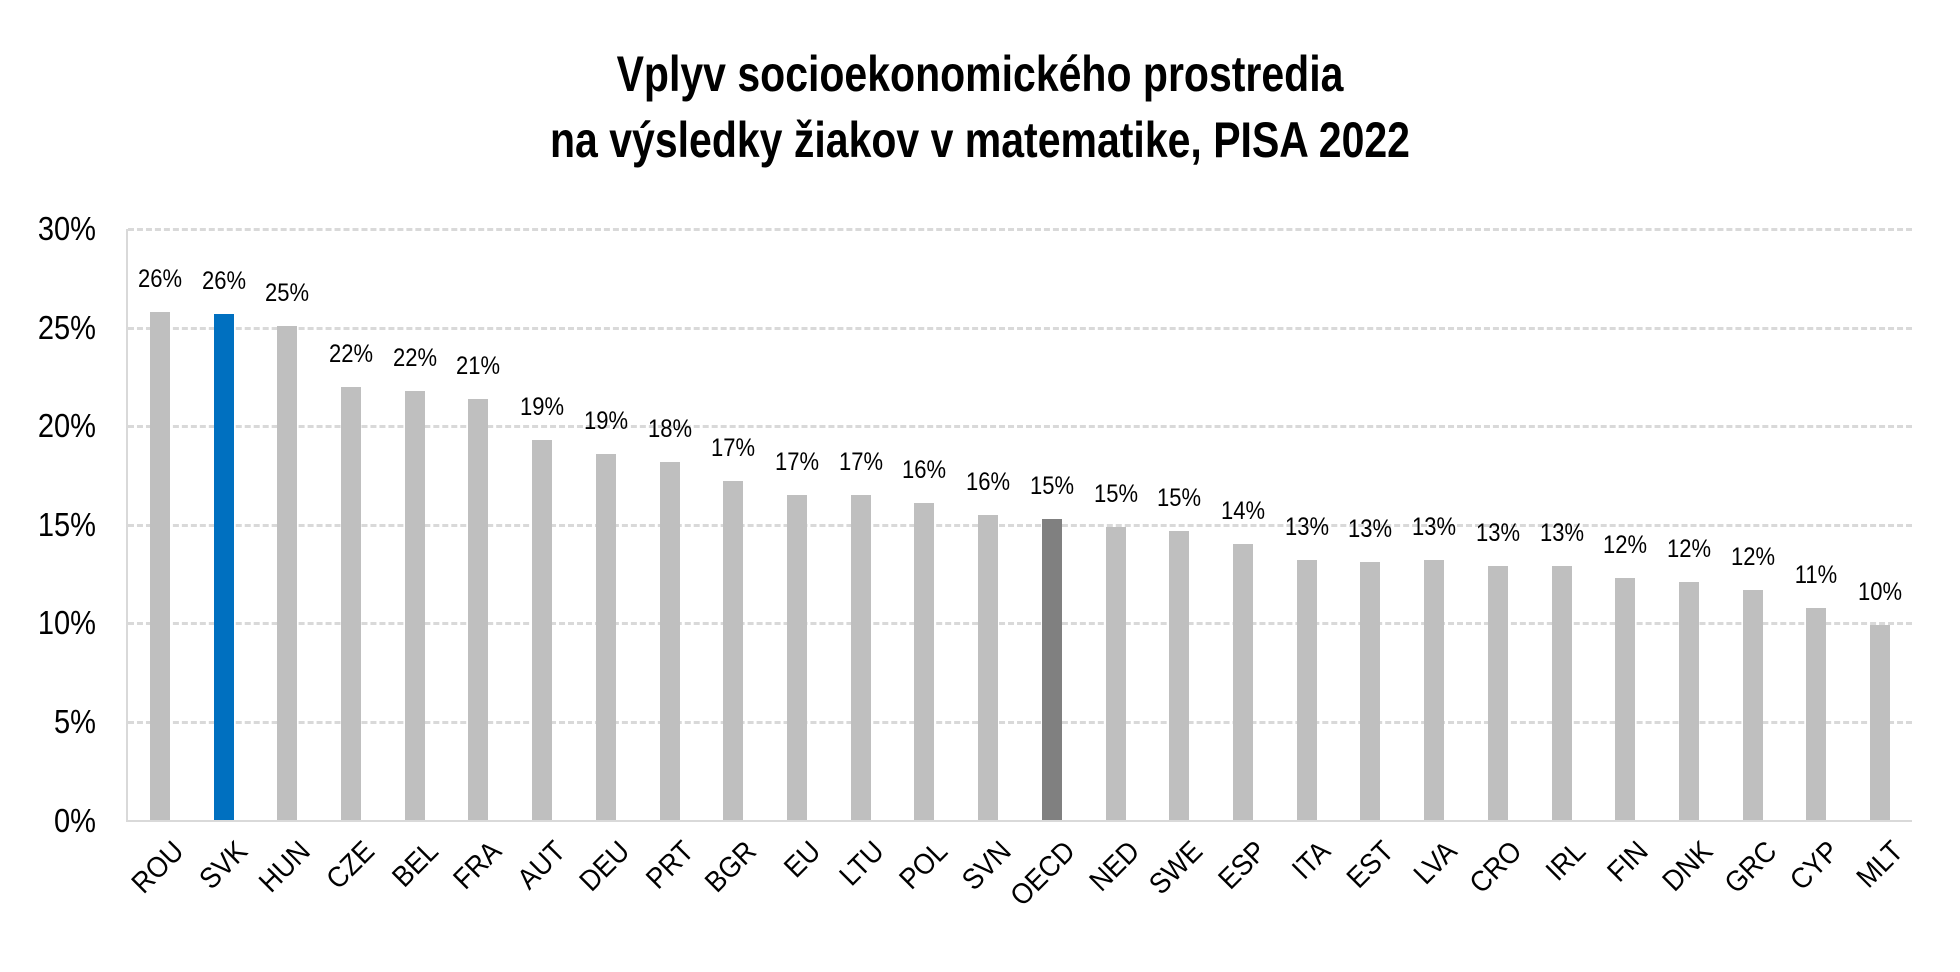  I want to click on y-tick-label: 0%, so click(75, 820).